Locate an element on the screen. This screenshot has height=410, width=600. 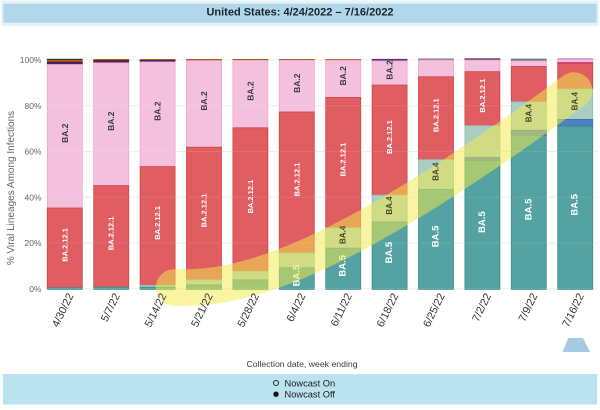
svg-text: 40% is located at coordinates (32, 197).